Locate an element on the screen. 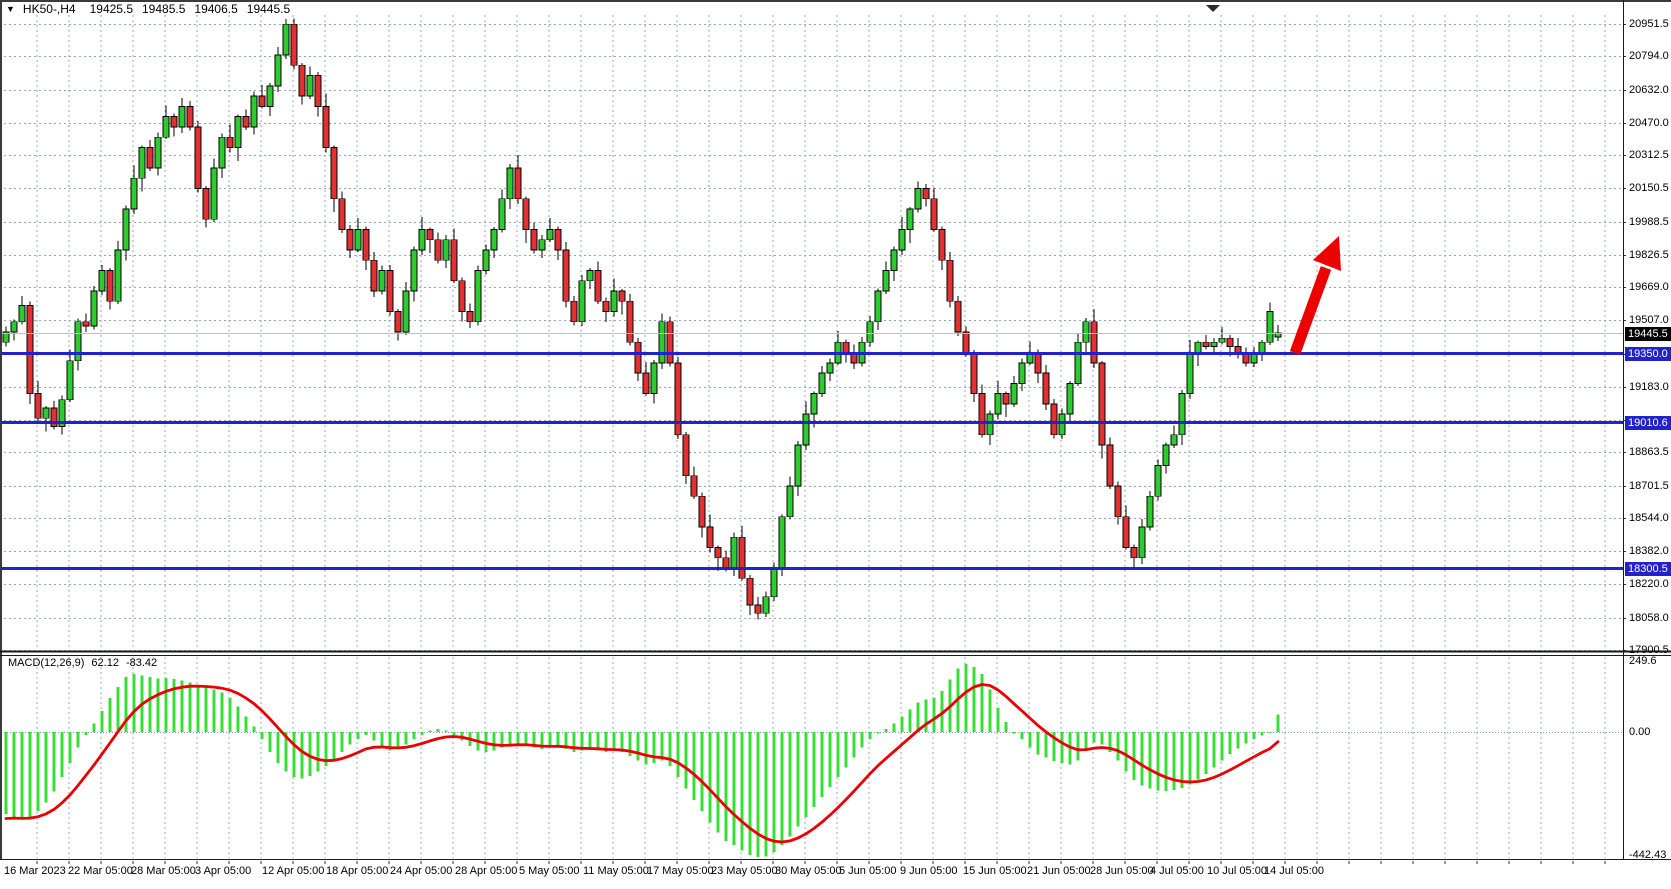 This screenshot has height=889, width=1671. chart-shift-marker is located at coordinates (1213, 8).